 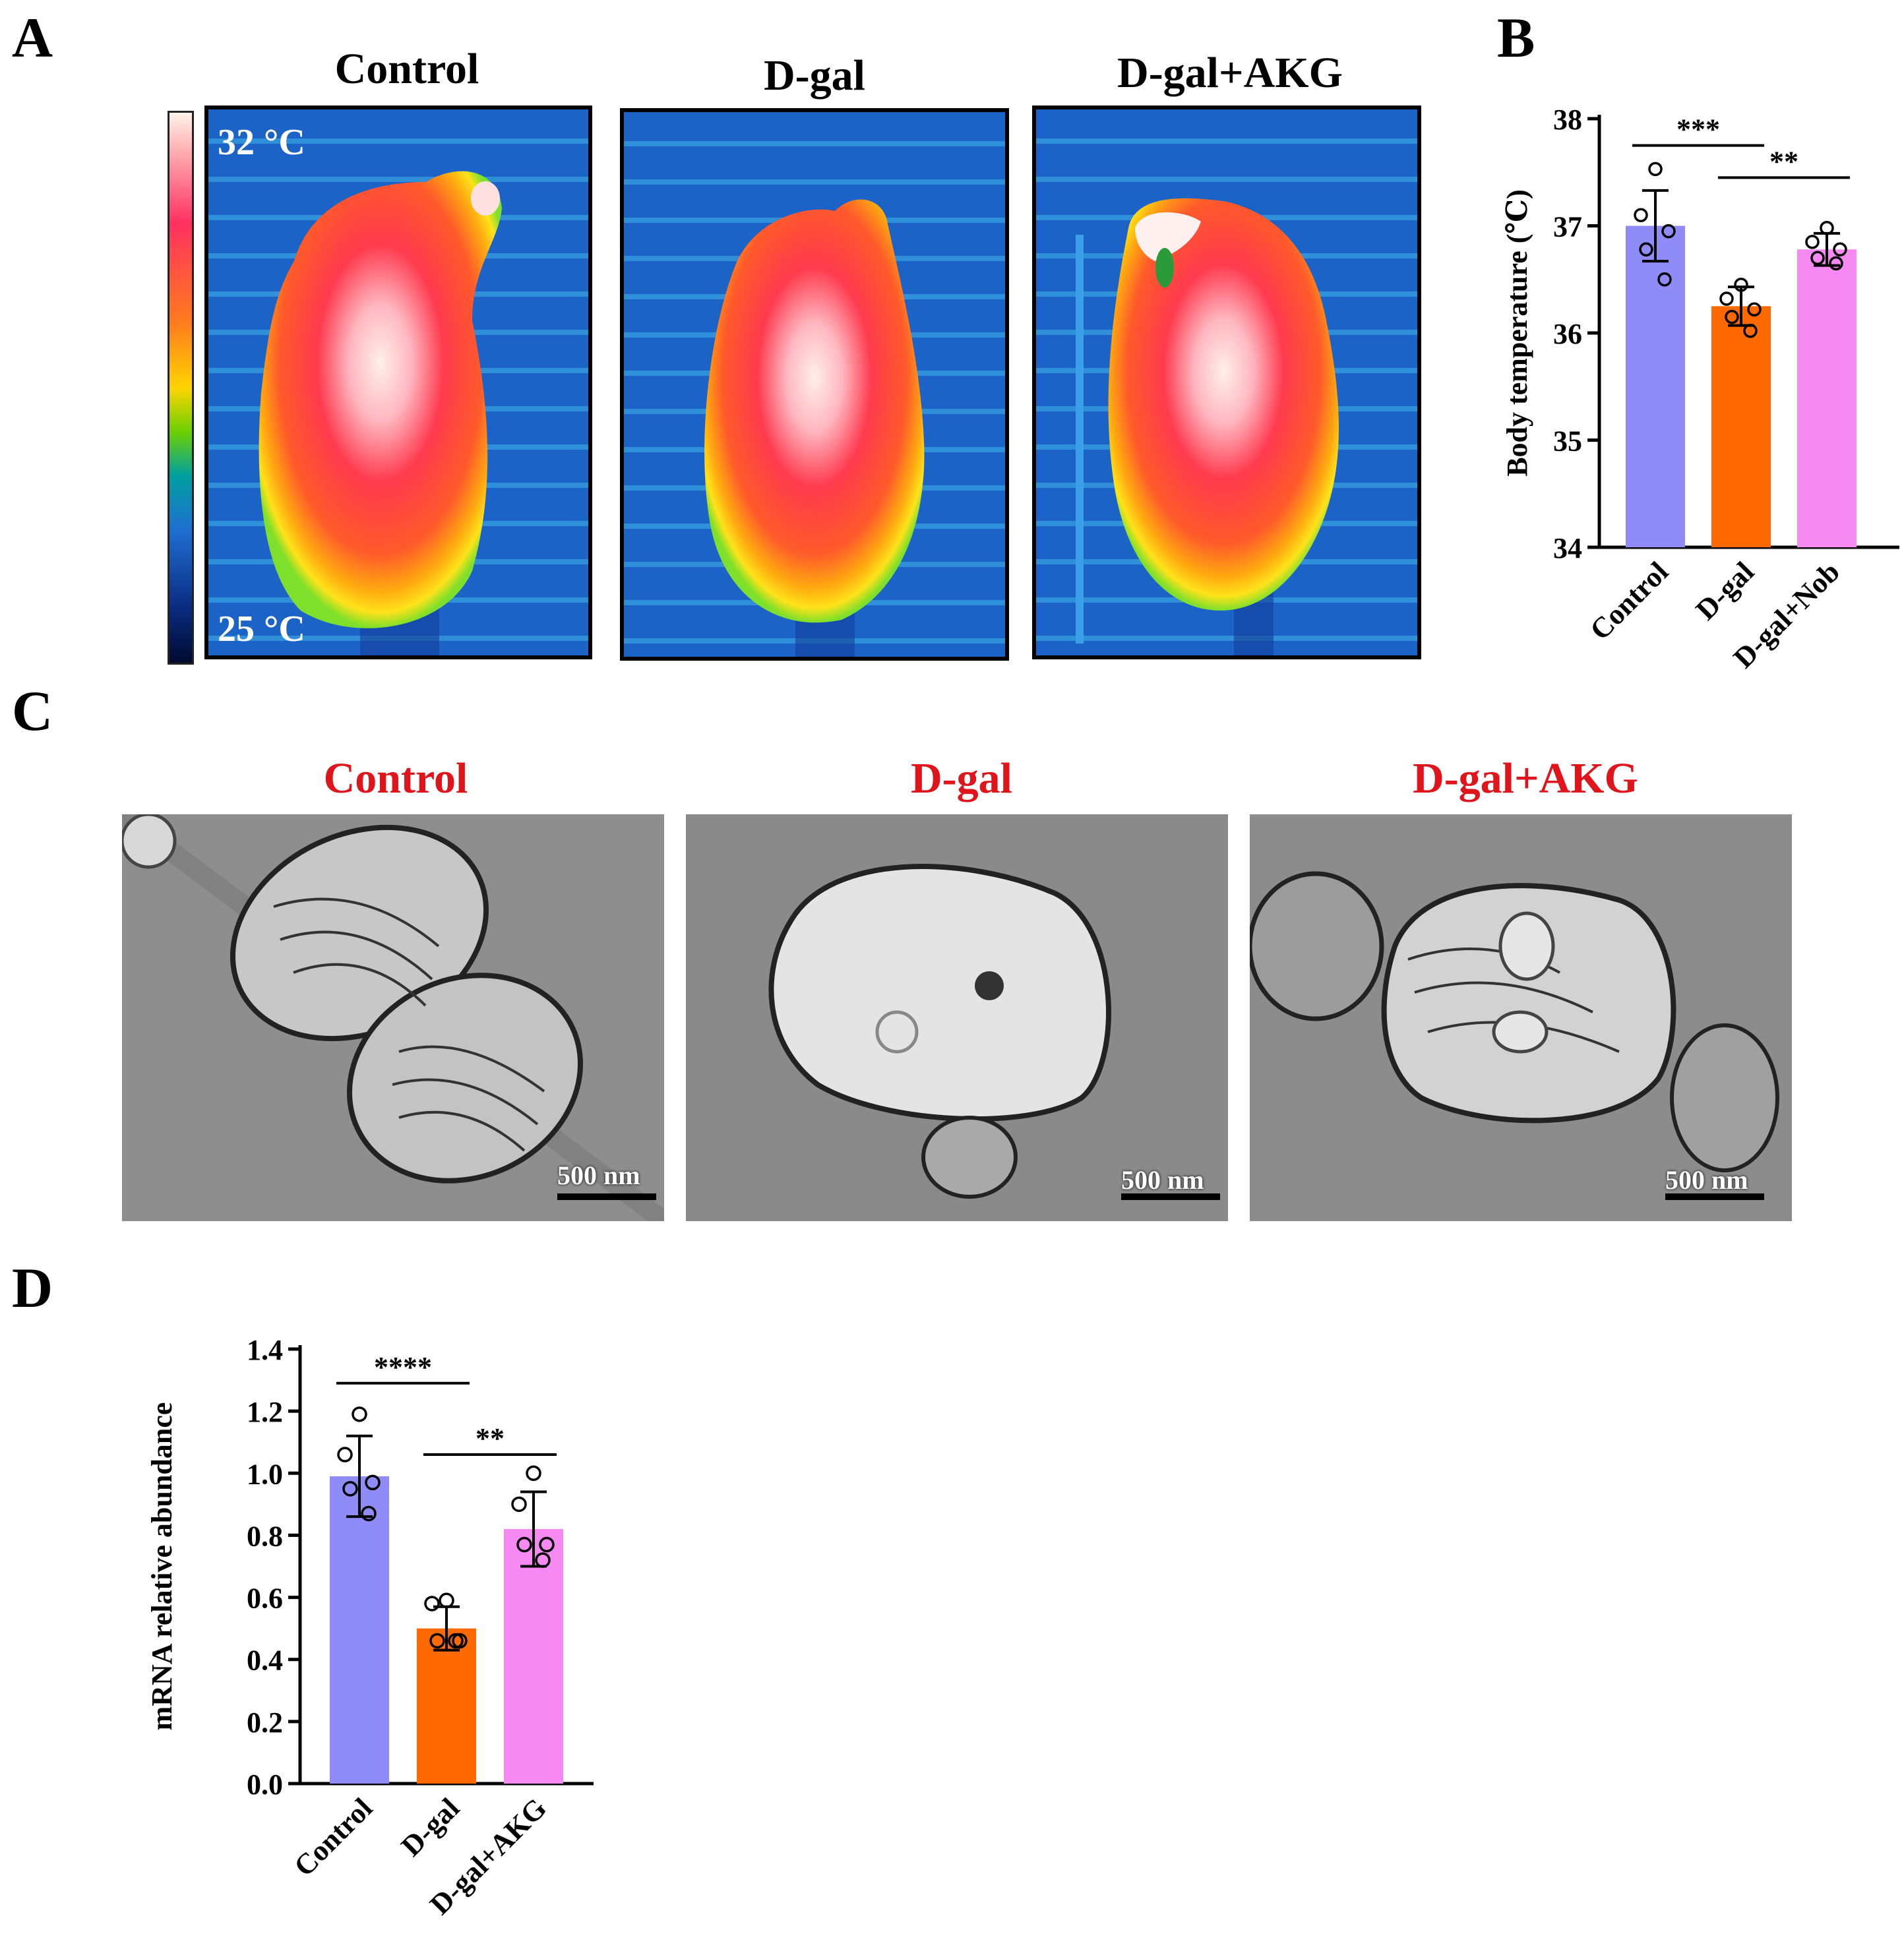 What do you see at coordinates (1516, 37) in the screenshot?
I see `panel-label-b: B` at bounding box center [1516, 37].